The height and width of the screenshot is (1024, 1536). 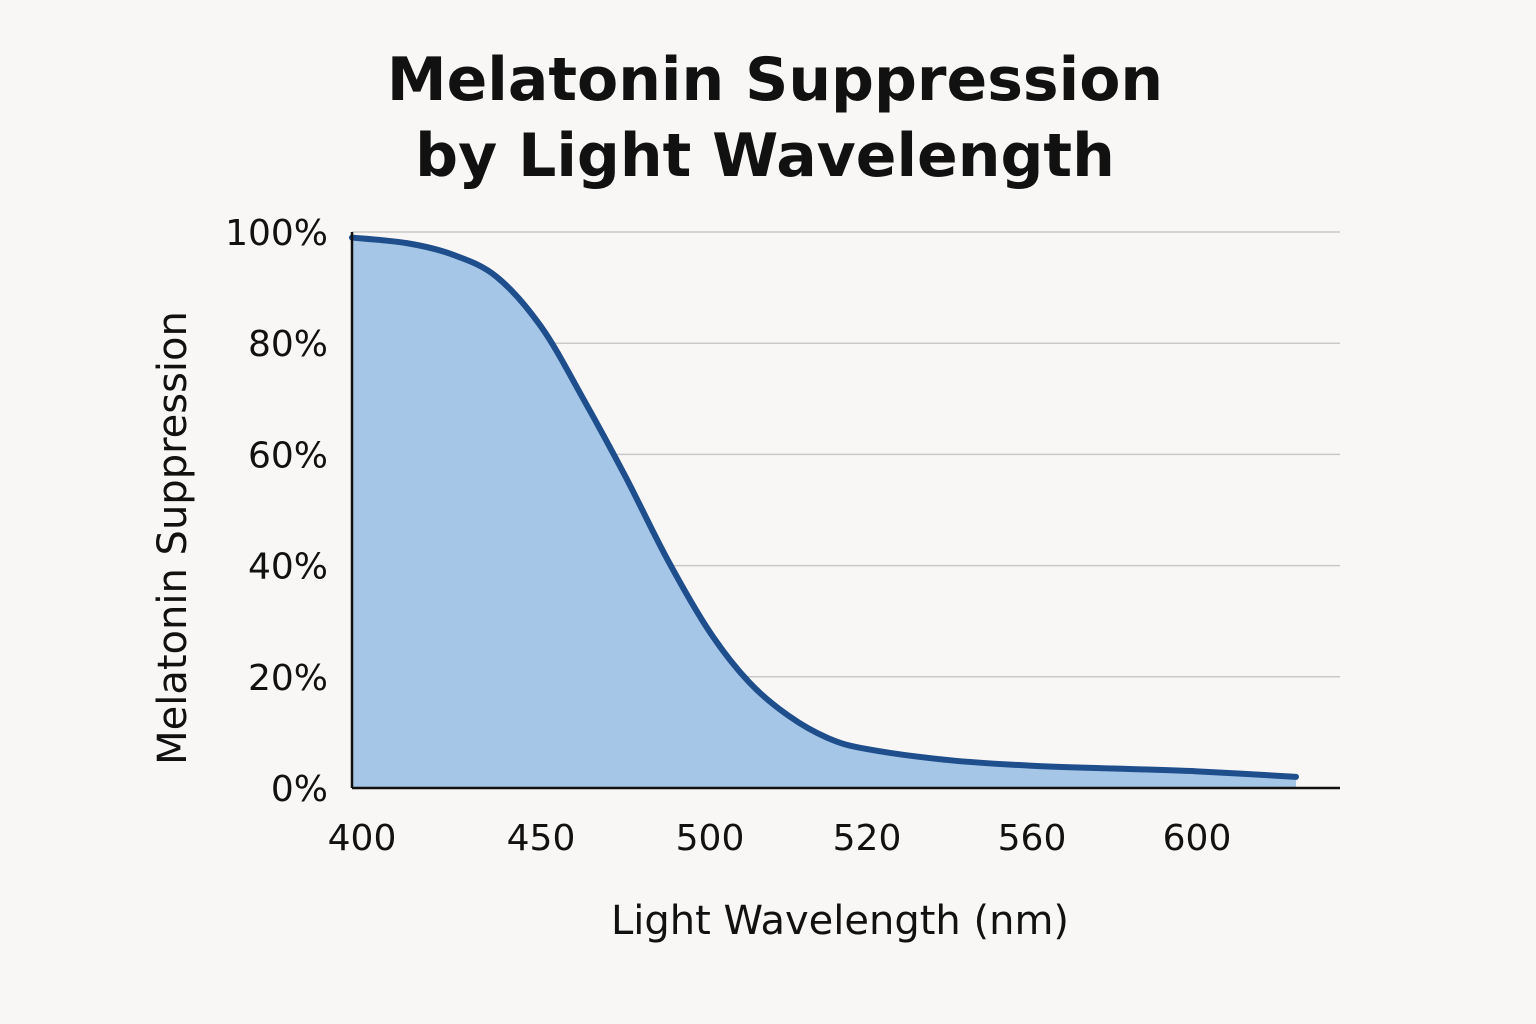 What do you see at coordinates (276, 233) in the screenshot?
I see `y-tick-label: 100%` at bounding box center [276, 233].